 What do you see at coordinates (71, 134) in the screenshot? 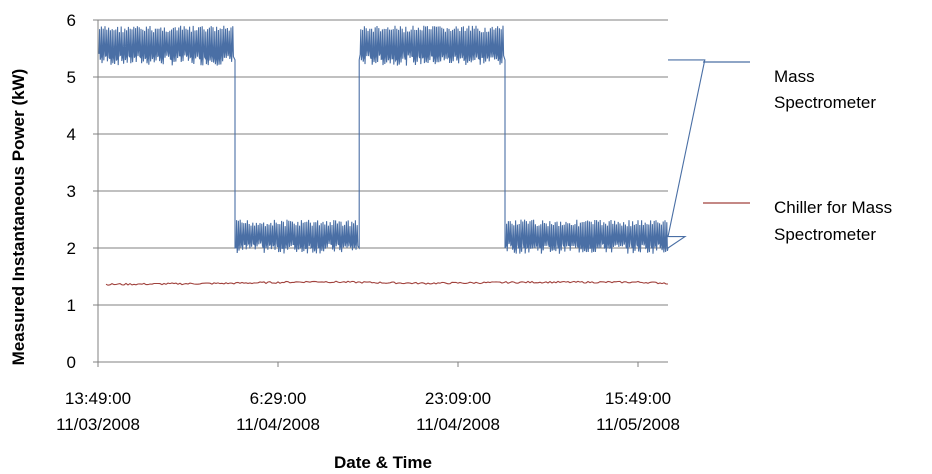
I see `y-tick-label: 4` at bounding box center [71, 134].